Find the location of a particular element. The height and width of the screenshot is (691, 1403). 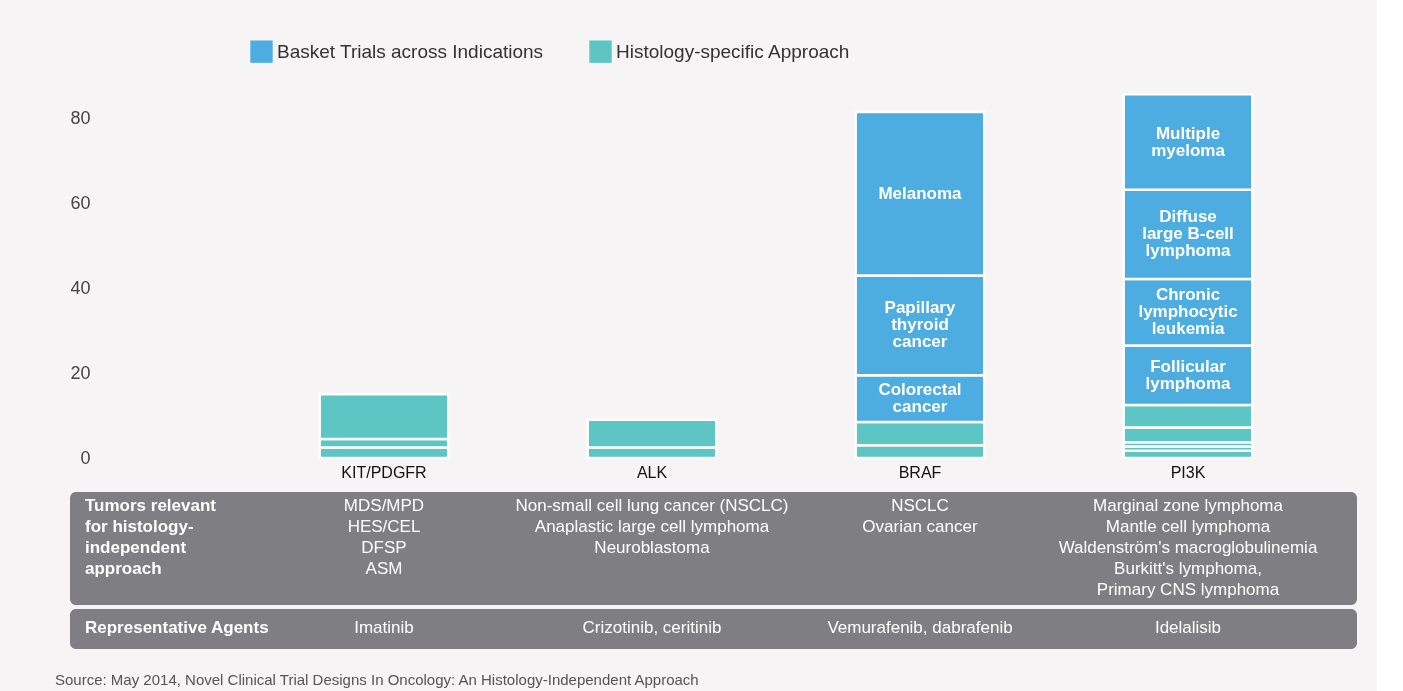

source-note: Source: May 2014, Novel Clinical Trial Designs In Oncology: An Histology-Independent Approach is located at coordinates (377, 679).